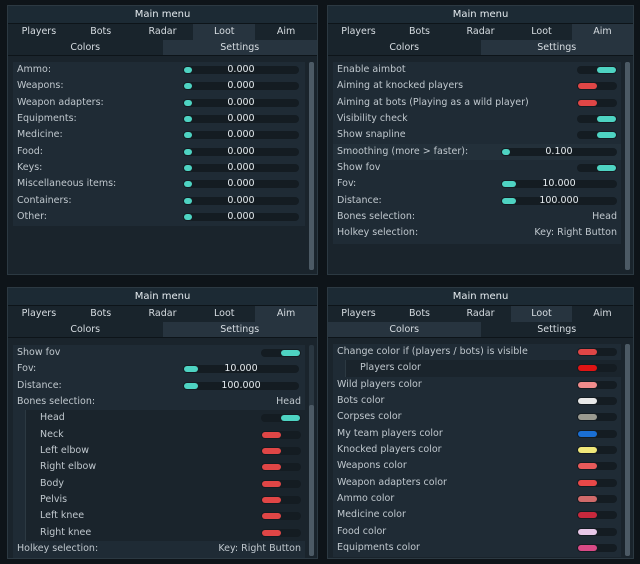 The width and height of the screenshot is (640, 564). I want to click on aim-bots-toggle, so click(597, 102).